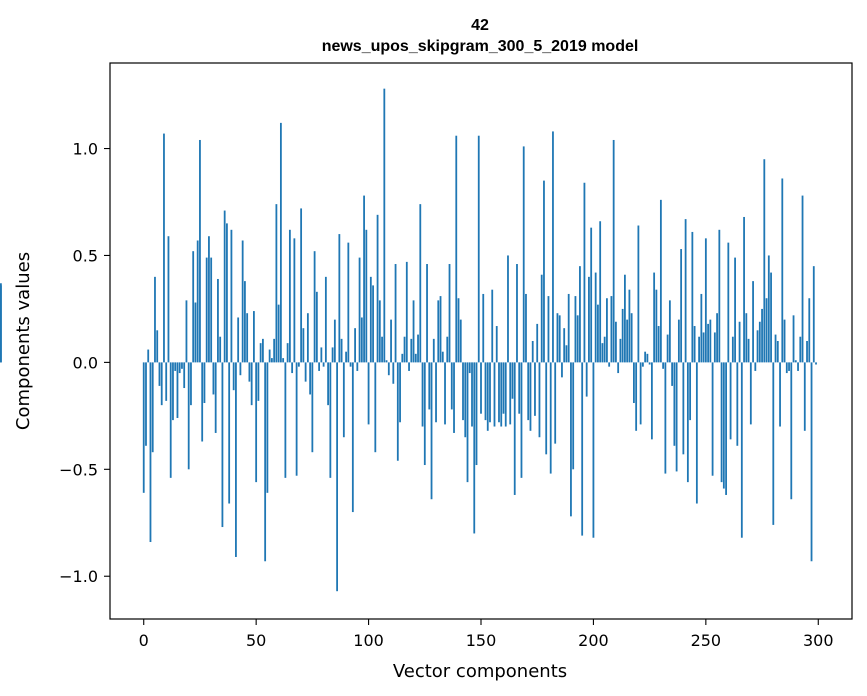 The height and width of the screenshot is (696, 867). What do you see at coordinates (706, 640) in the screenshot?
I see `x-tick-label: 250` at bounding box center [706, 640].